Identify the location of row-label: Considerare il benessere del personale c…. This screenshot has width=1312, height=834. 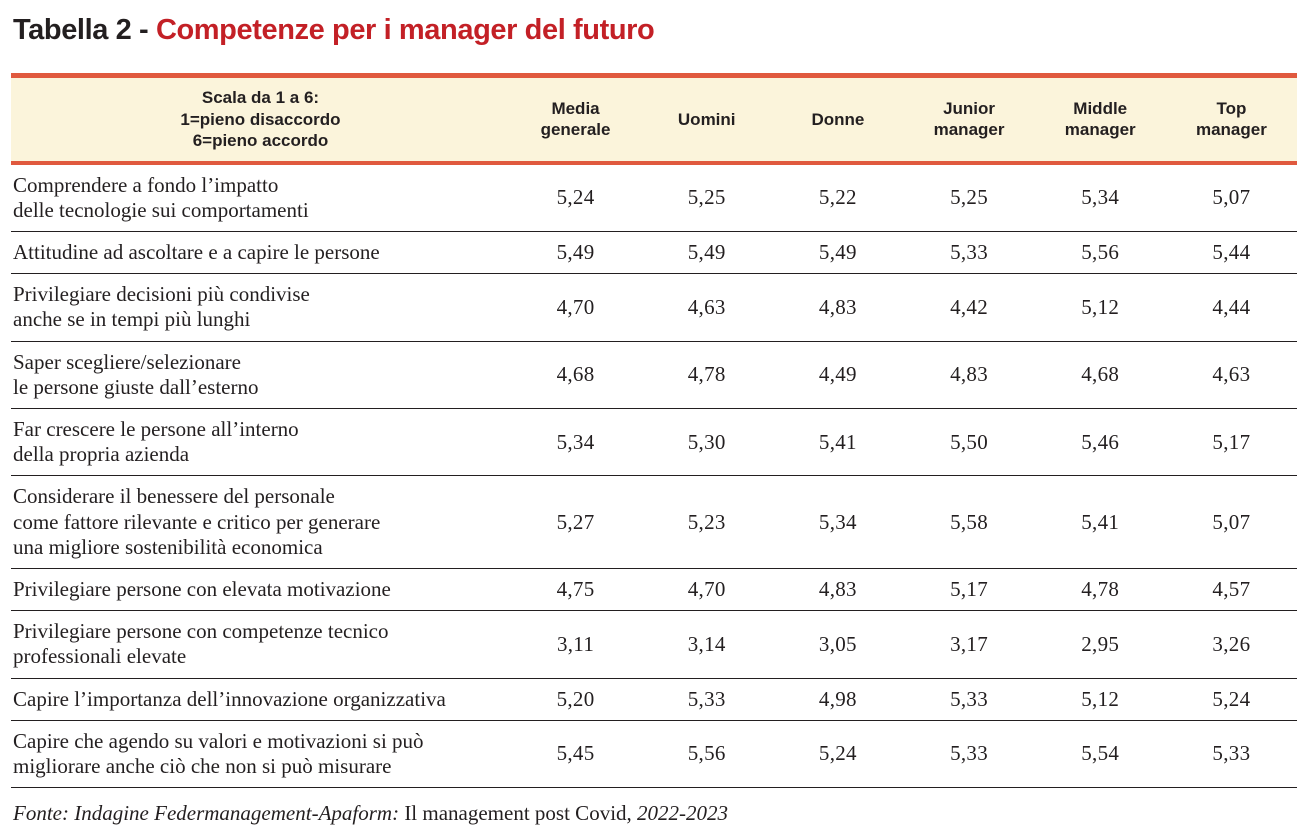
(260, 522).